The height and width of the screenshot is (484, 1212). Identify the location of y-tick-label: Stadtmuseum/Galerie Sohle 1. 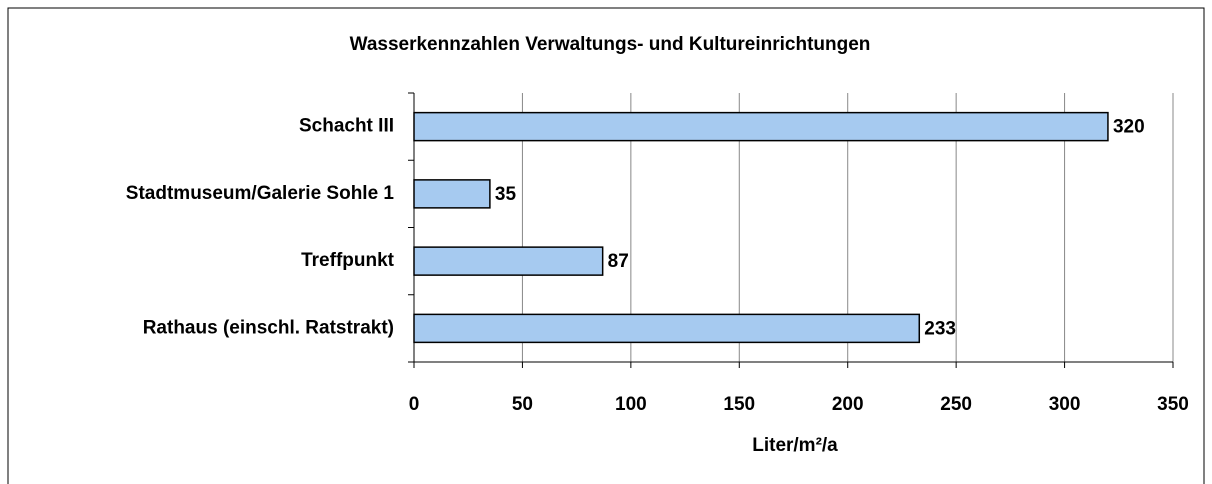
(260, 193).